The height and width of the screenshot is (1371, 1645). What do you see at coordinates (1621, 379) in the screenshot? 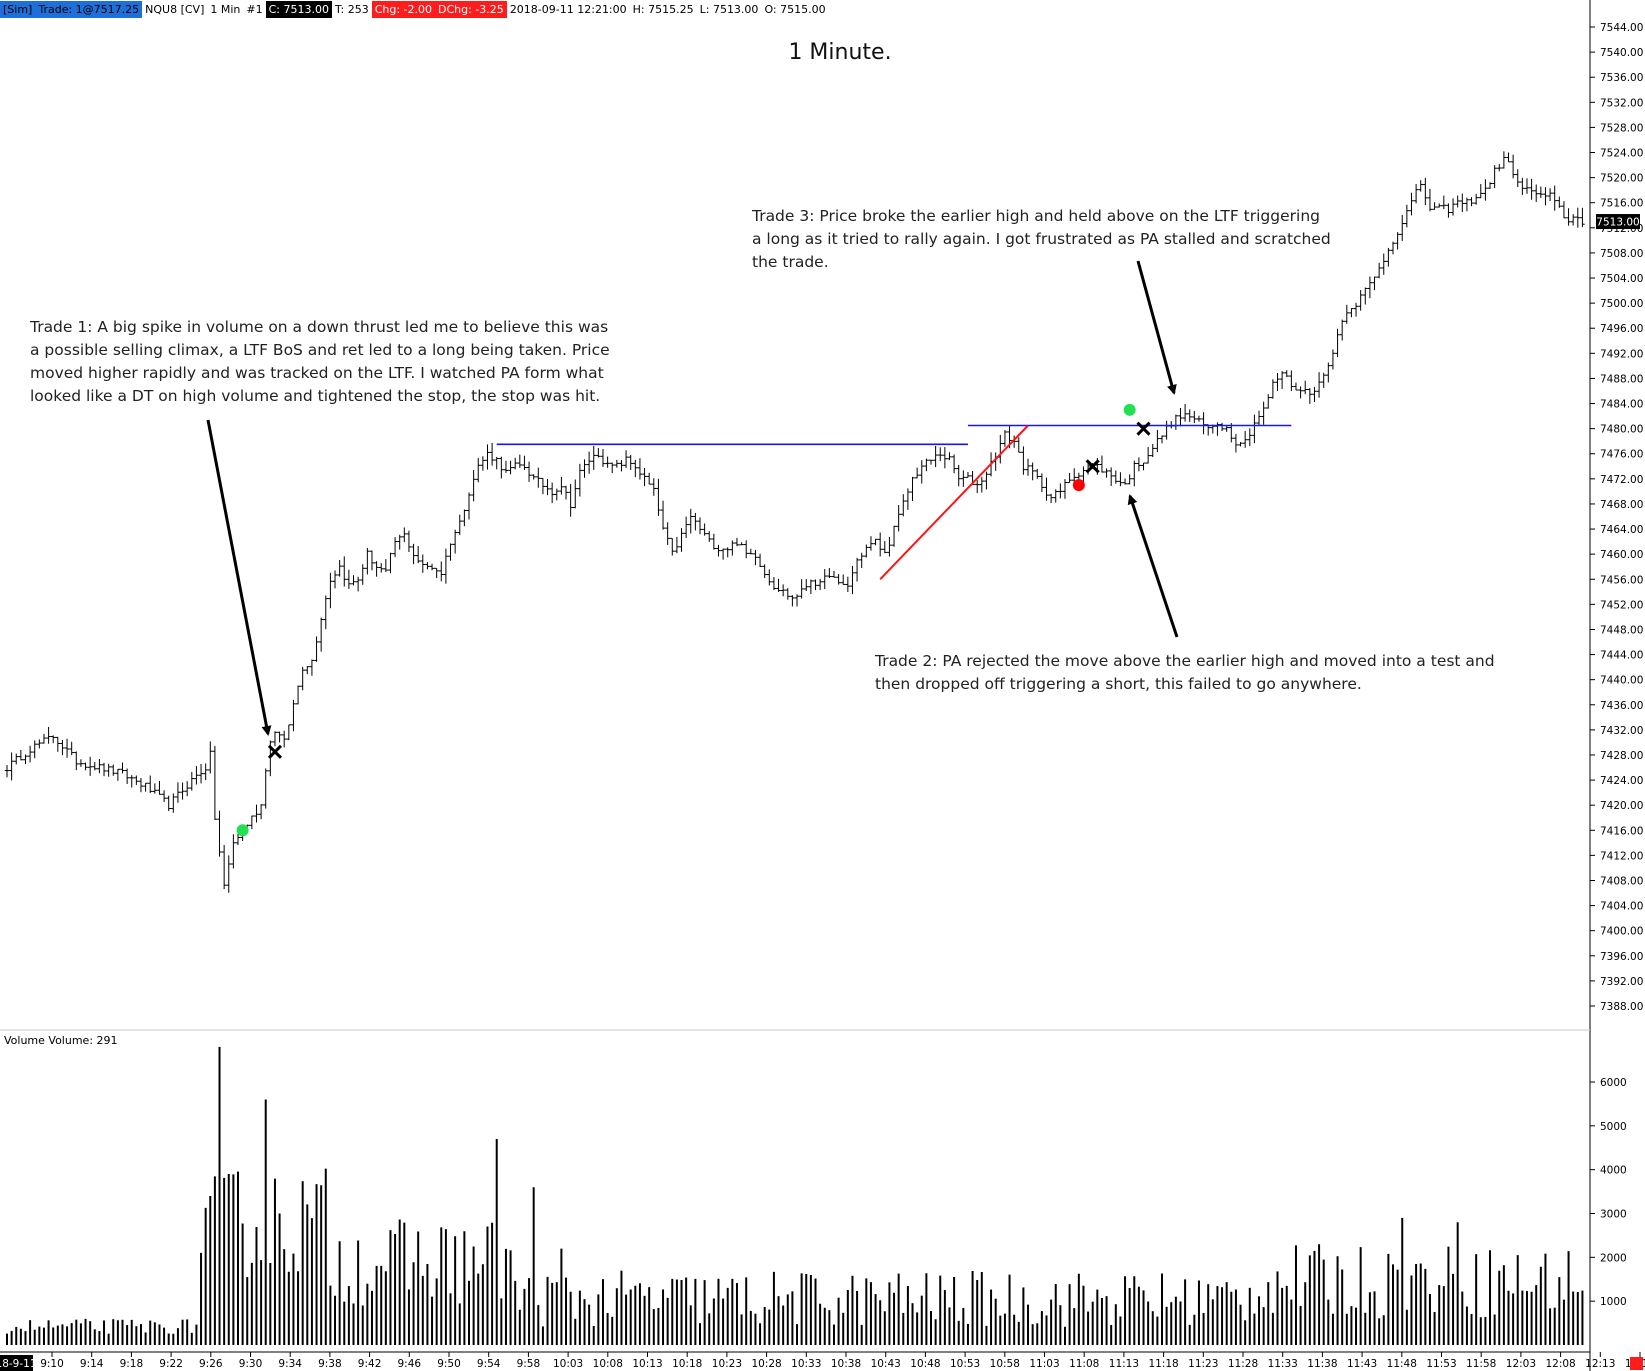
I see `price-tick-label: 7488.00` at bounding box center [1621, 379].